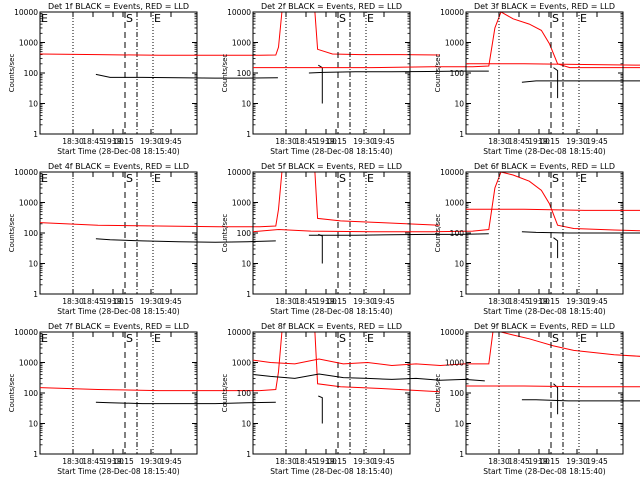 Image resolution: width=640 pixels, height=480 pixels. What do you see at coordinates (544, 166) in the screenshot?
I see `chart-title: Det 6f BLACK = Events, RED = LLD` at bounding box center [544, 166].